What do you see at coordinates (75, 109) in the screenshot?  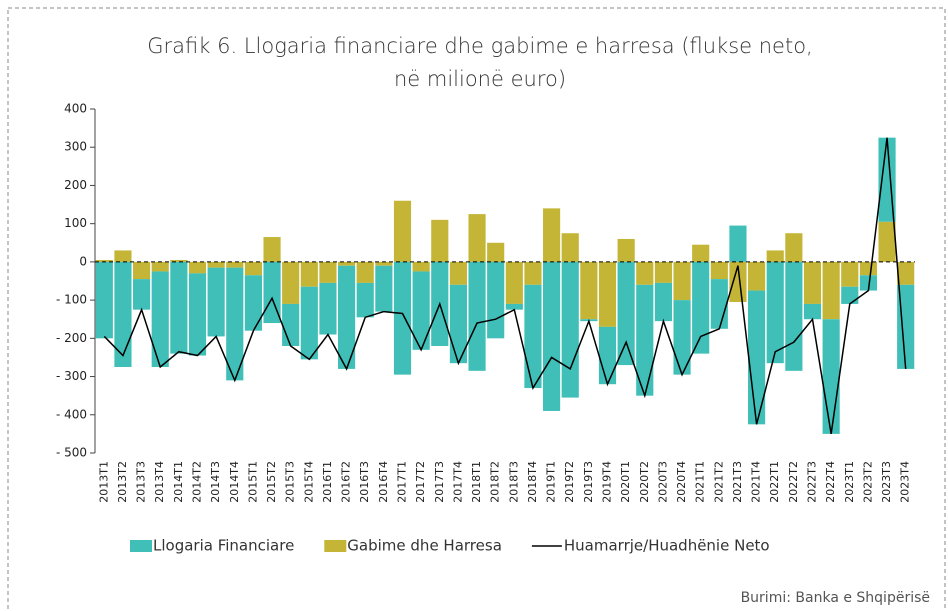 I see `y-tick-label: 400` at bounding box center [75, 109].